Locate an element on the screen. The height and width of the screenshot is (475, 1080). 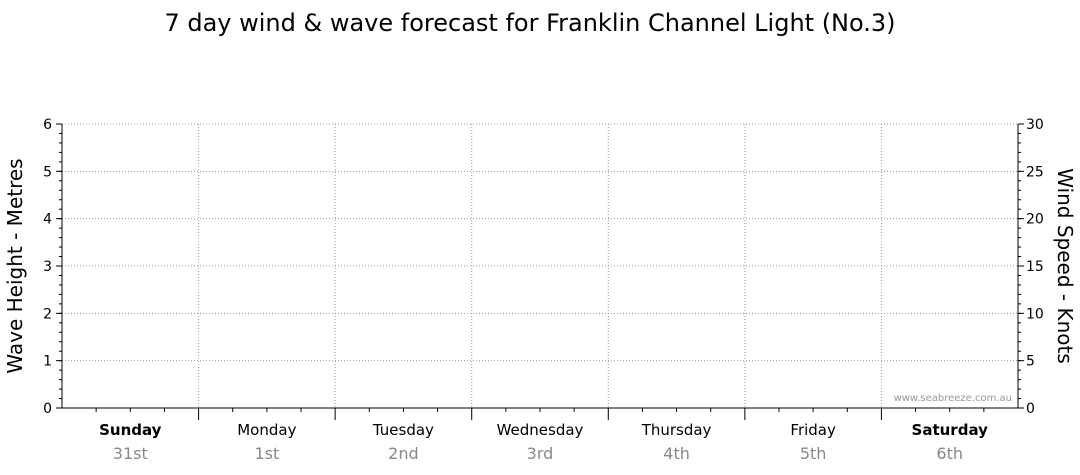
y-axis-right-label: Wind Speed - Knots is located at coordinates (1065, 266).